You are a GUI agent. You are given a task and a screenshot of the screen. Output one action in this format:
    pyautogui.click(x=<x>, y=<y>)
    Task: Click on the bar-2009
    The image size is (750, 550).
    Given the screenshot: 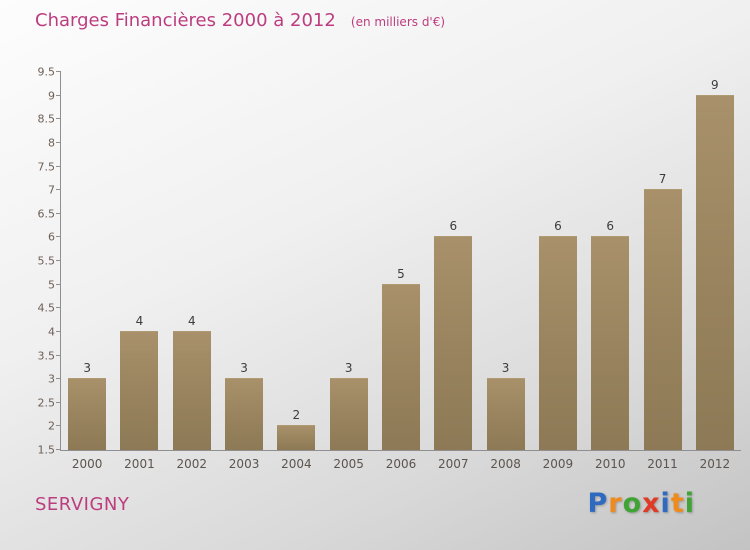 What is the action you would take?
    pyautogui.click(x=557, y=343)
    